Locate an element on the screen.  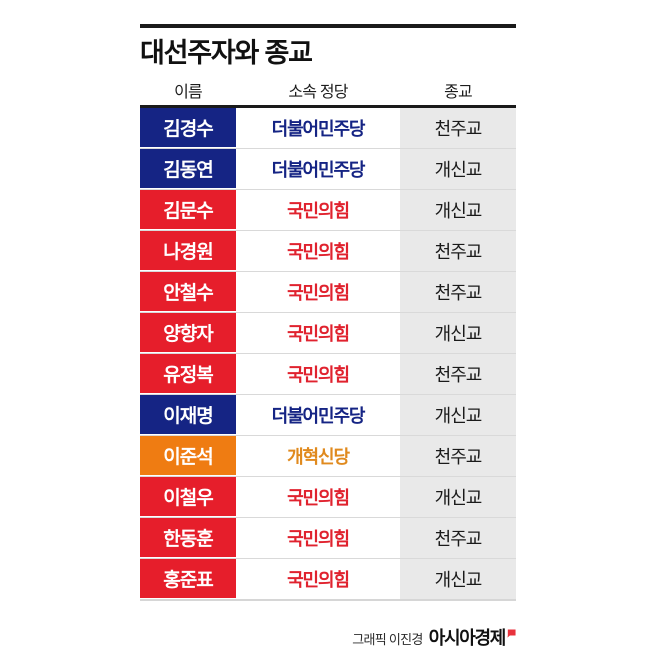
table-row: 나경원 국민의힘 천주교 is located at coordinates (328, 252).